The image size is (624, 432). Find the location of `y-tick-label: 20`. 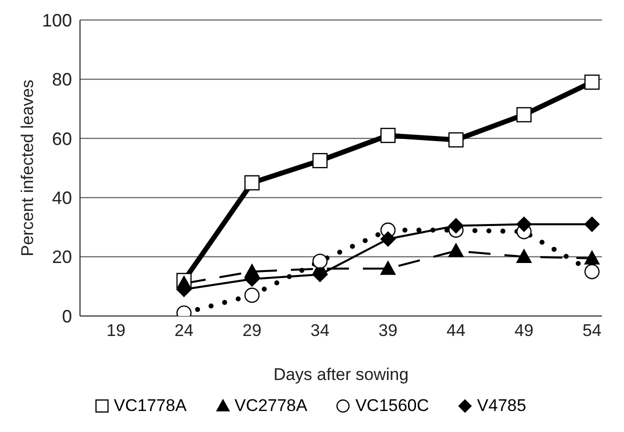

y-tick-label: 20 is located at coordinates (62, 257).